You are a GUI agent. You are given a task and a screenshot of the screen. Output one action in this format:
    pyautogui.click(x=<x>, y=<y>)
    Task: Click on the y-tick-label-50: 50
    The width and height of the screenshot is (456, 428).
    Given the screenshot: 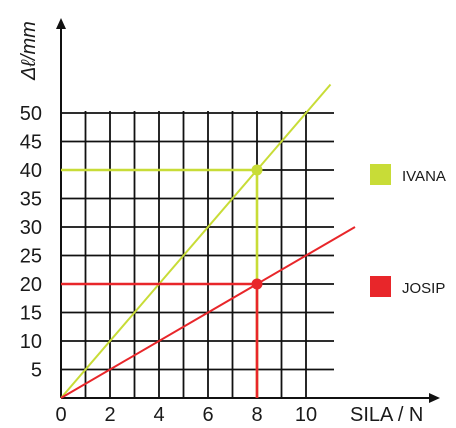 What is the action you would take?
    pyautogui.click(x=31, y=114)
    